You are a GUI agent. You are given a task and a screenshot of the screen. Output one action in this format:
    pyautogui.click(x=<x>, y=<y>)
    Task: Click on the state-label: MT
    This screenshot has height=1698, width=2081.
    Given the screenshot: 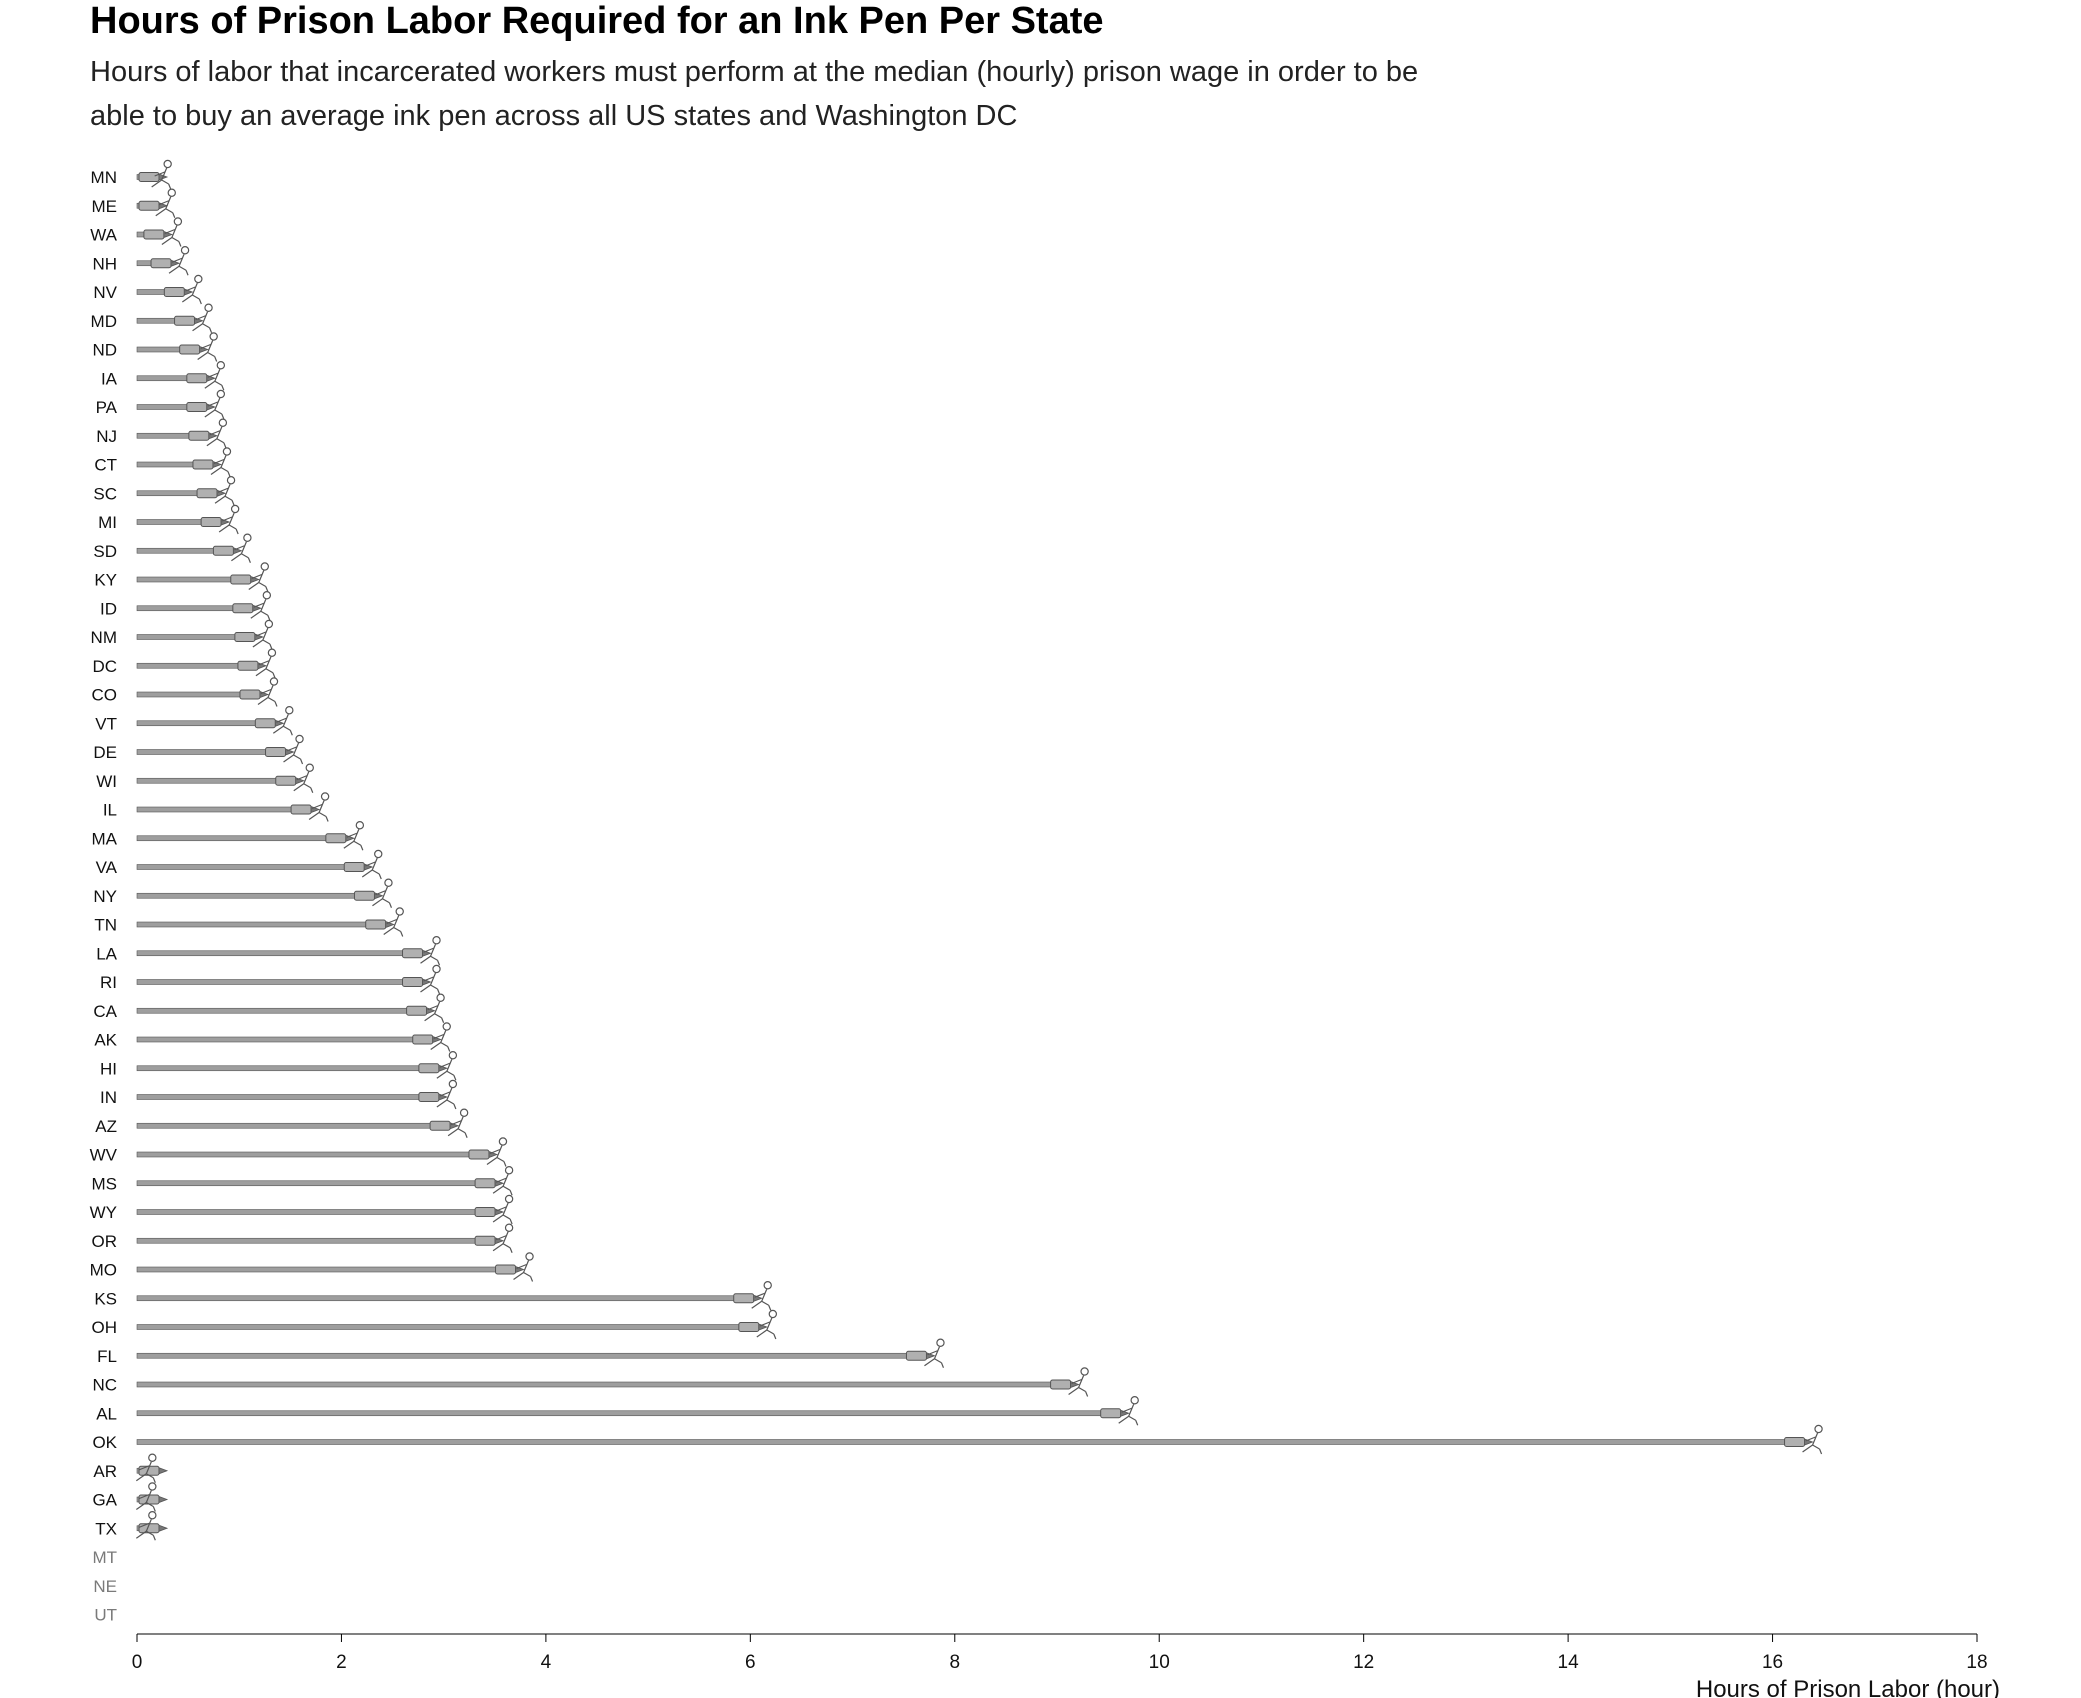 What is the action you would take?
    pyautogui.click(x=104, y=1557)
    